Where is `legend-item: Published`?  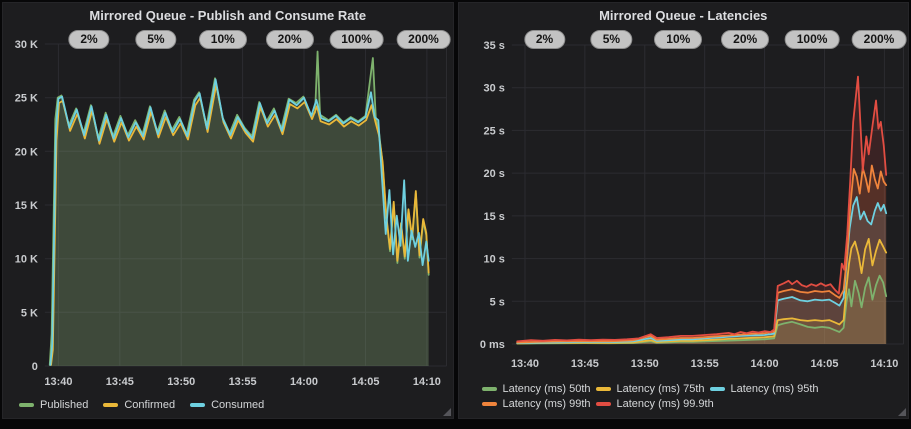
legend-item: Published is located at coordinates (53, 405).